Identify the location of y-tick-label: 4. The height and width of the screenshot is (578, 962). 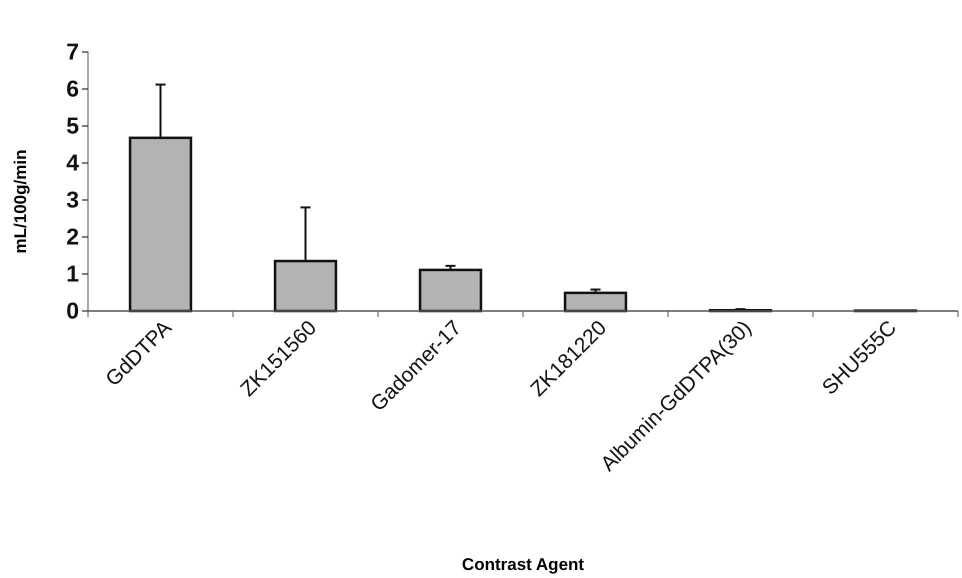
(73, 162).